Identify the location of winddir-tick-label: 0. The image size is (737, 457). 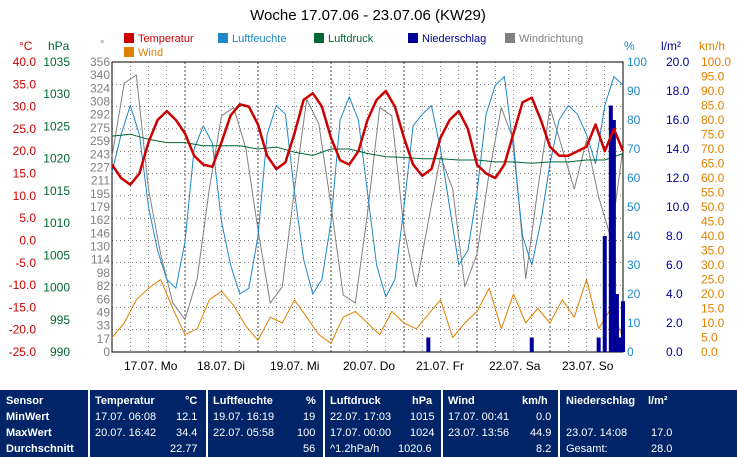
(106, 352).